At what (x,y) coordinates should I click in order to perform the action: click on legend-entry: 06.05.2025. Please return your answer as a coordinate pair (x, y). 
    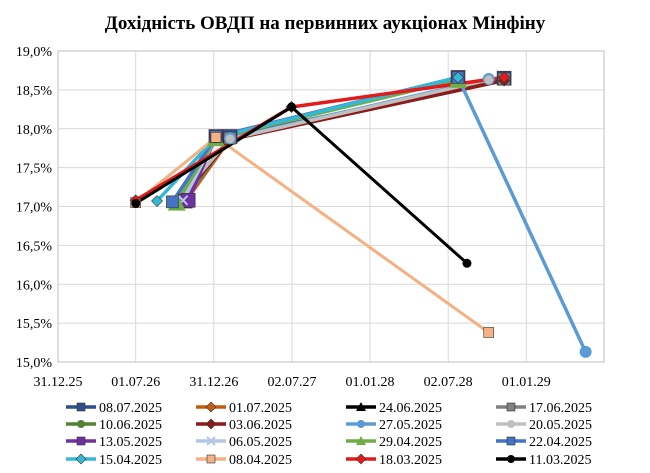
    Looking at the image, I should click on (244, 442).